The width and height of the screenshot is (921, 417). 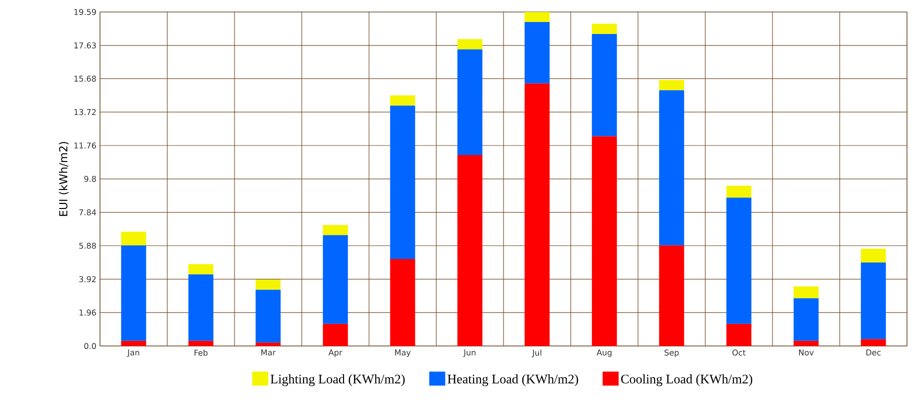 What do you see at coordinates (87, 245) in the screenshot?
I see `y-tick-label: 5.88` at bounding box center [87, 245].